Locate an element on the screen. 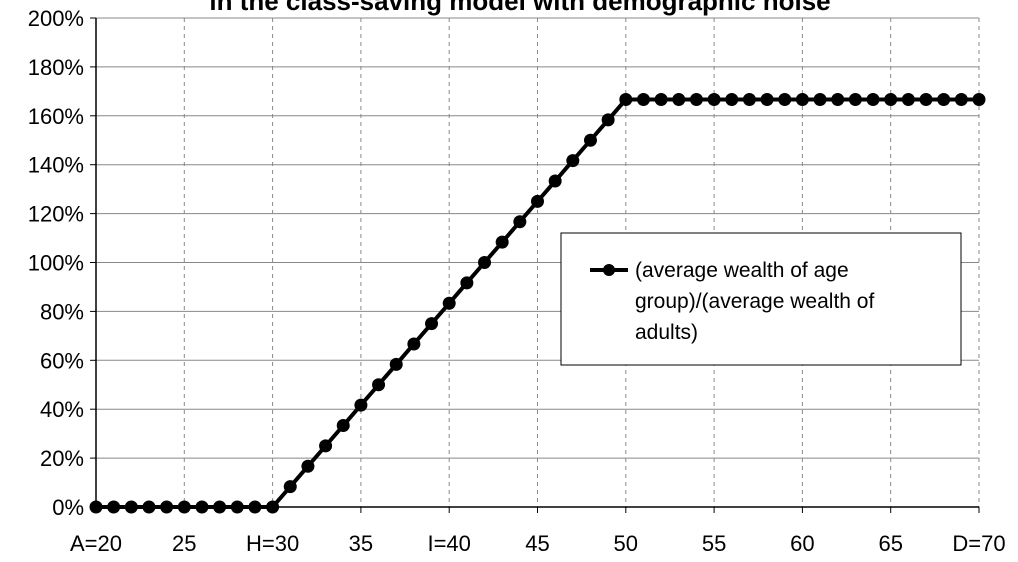 Image resolution: width=1018 pixels, height=562 pixels. y-tick-label: 80% is located at coordinates (62, 311).